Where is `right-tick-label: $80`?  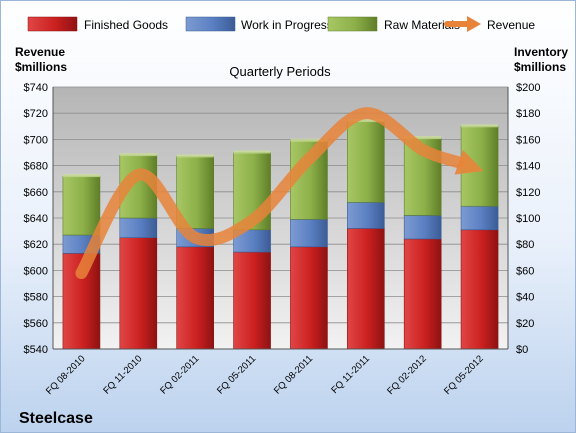
right-tick-label: $80 is located at coordinates (525, 245).